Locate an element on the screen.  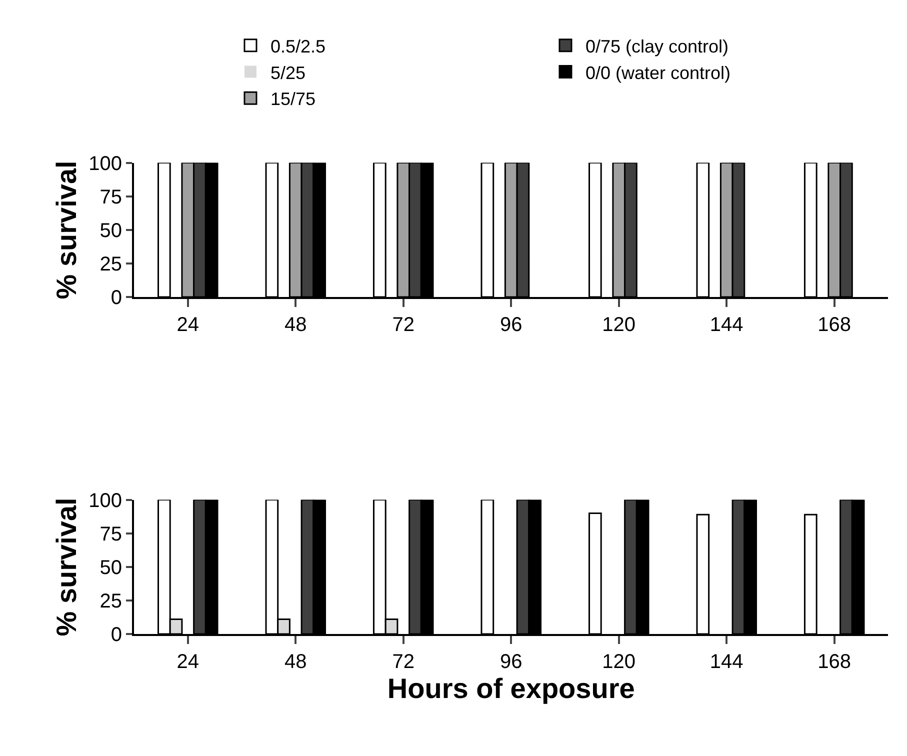
legend-label: 15/75 is located at coordinates (293, 99).